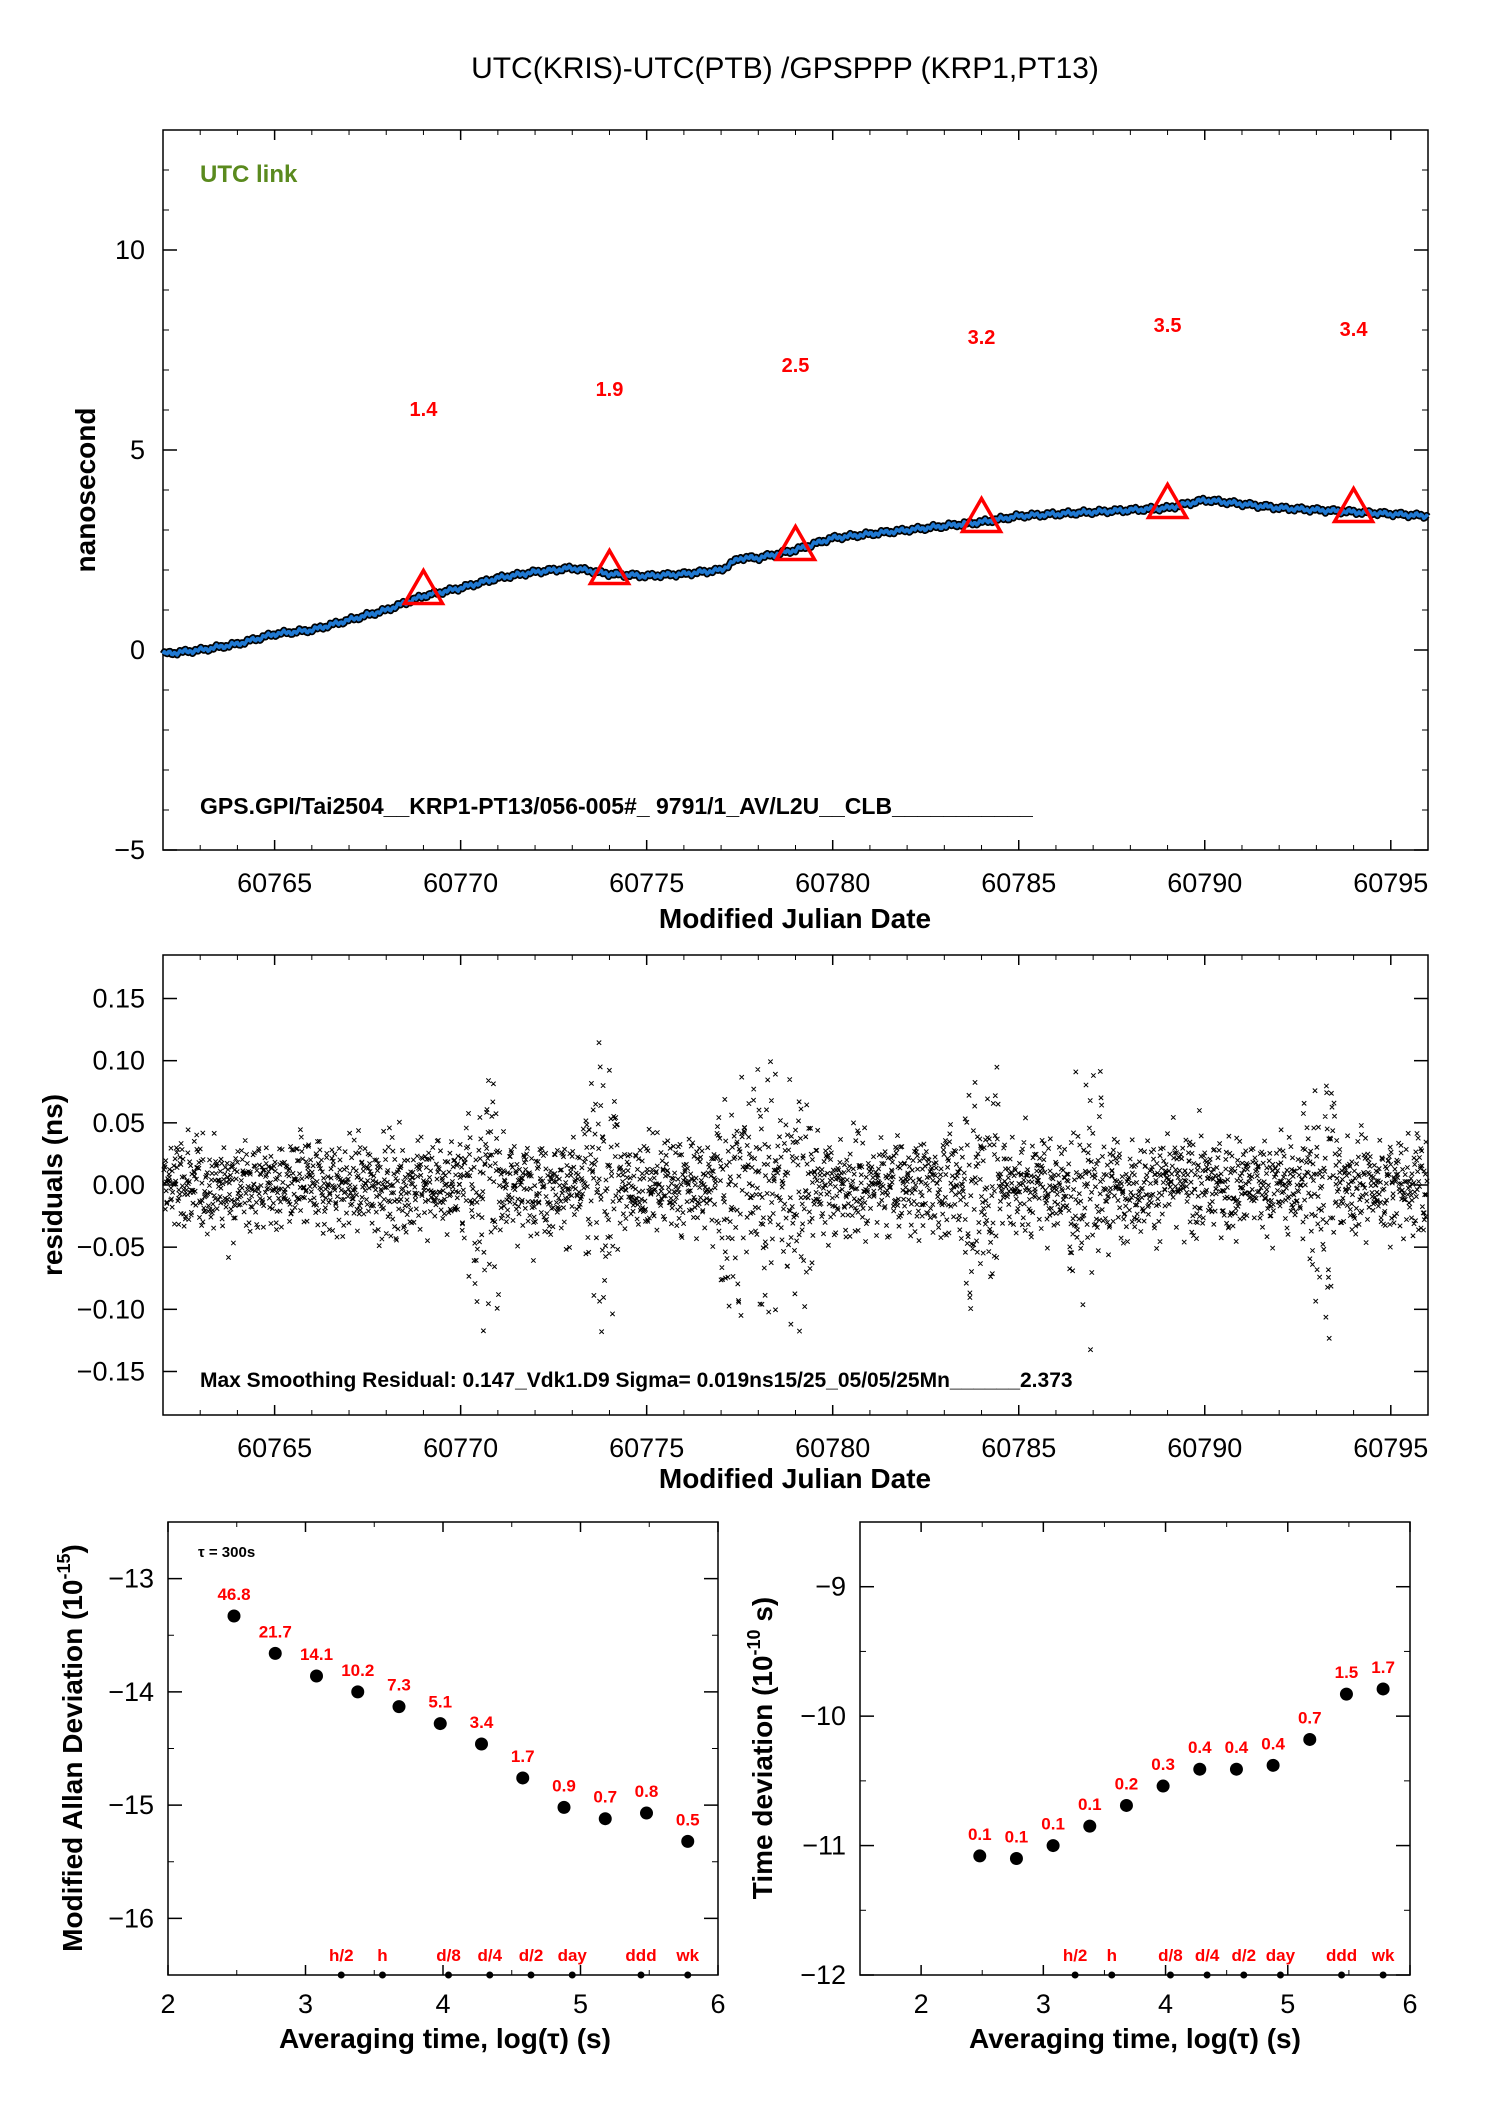 The height and width of the screenshot is (2105, 1488). Describe the element at coordinates (610, 390) in the screenshot. I see `marker-label: 1.9` at that location.